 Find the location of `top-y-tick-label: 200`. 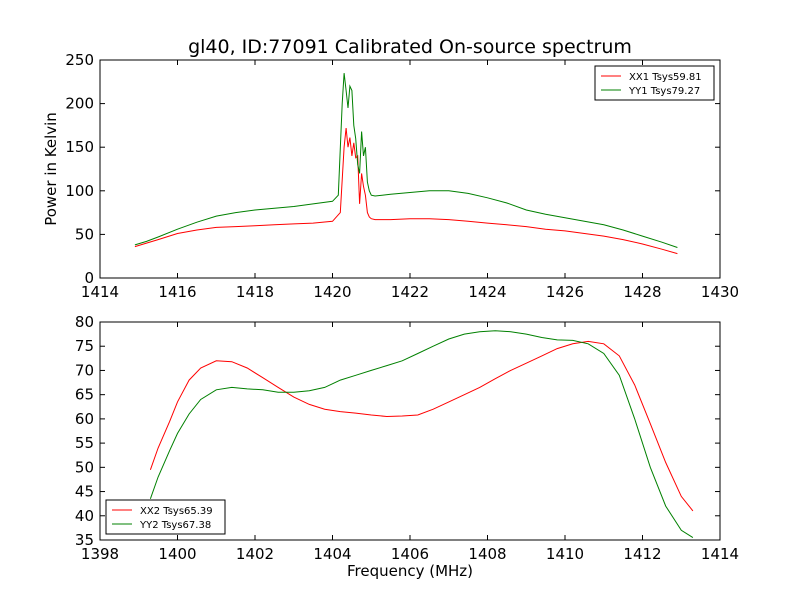

top-y-tick-label: 200 is located at coordinates (79, 104).